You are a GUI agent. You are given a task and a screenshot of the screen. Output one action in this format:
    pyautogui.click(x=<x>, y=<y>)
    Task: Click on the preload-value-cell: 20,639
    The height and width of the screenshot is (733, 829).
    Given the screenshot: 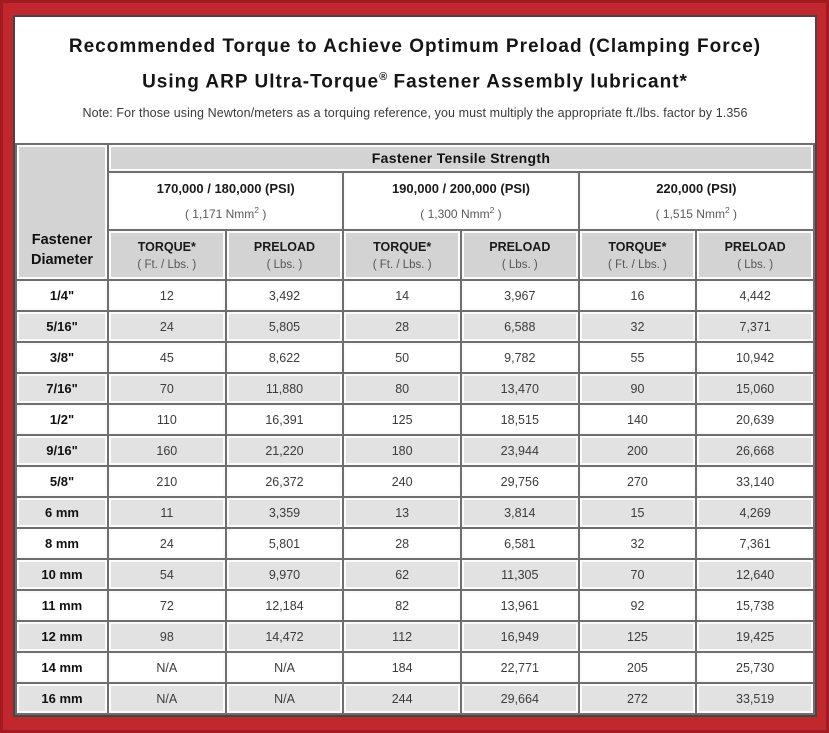 What is the action you would take?
    pyautogui.click(x=755, y=419)
    